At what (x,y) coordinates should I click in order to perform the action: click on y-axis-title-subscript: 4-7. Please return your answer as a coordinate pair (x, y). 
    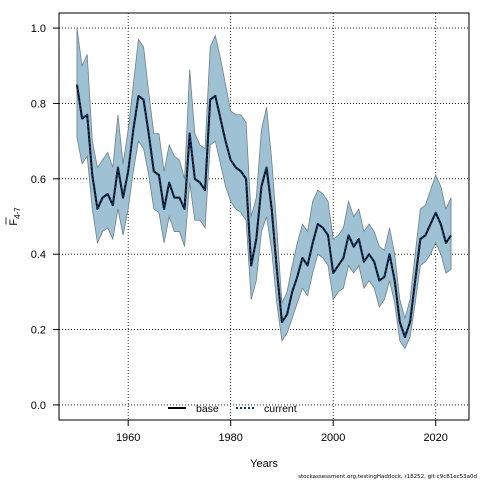
    Looking at the image, I should click on (17, 213).